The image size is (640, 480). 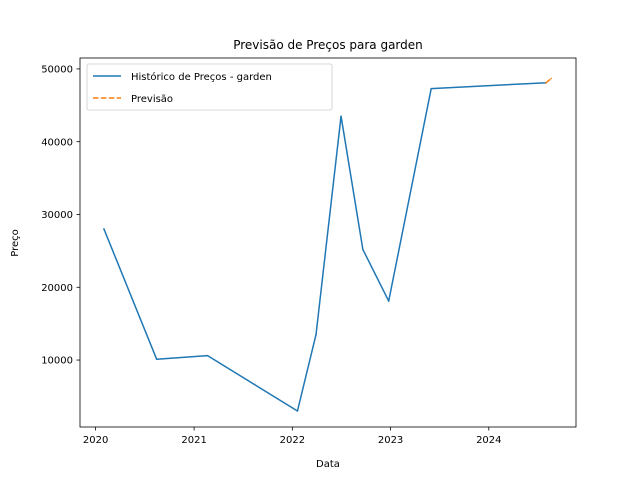 I want to click on y-axis: 10000 20000 30000 40000 50000, so click(x=60, y=216).